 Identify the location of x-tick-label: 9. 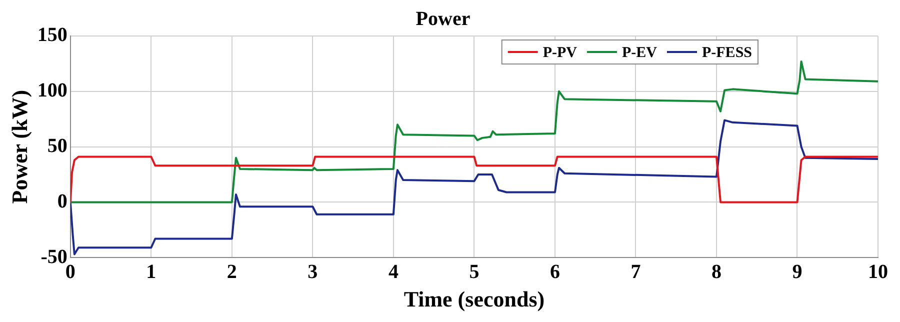
(797, 271).